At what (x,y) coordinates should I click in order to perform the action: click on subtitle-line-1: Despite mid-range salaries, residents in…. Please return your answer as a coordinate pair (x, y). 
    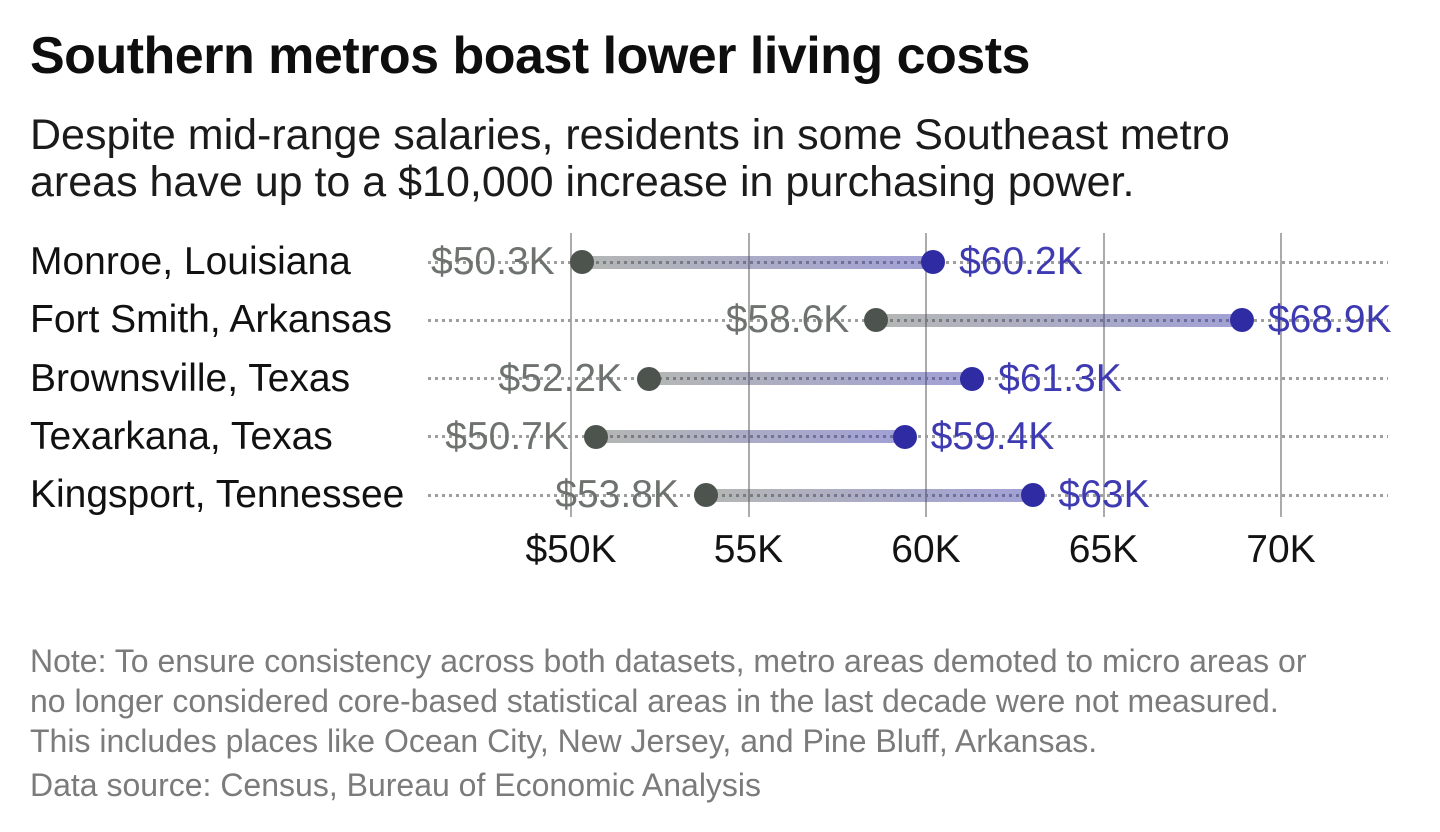
    Looking at the image, I should click on (630, 135).